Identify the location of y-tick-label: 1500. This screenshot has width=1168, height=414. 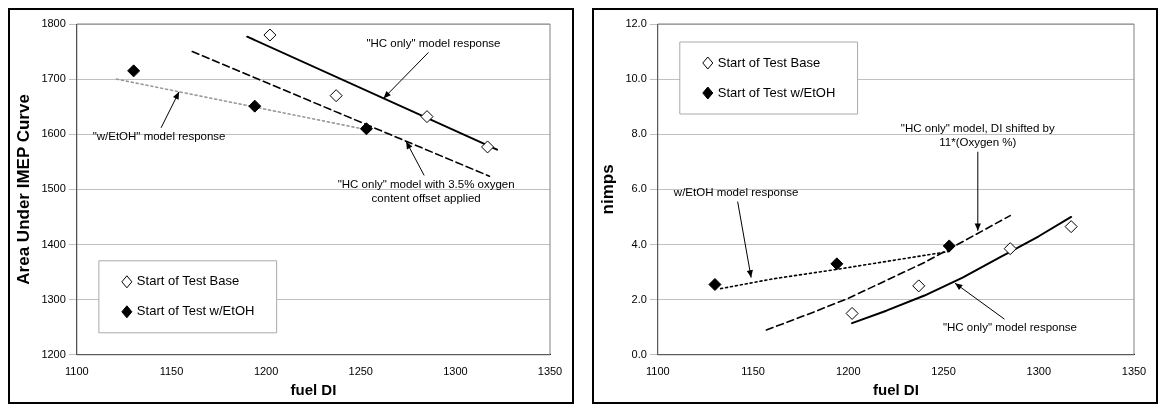
(53, 188).